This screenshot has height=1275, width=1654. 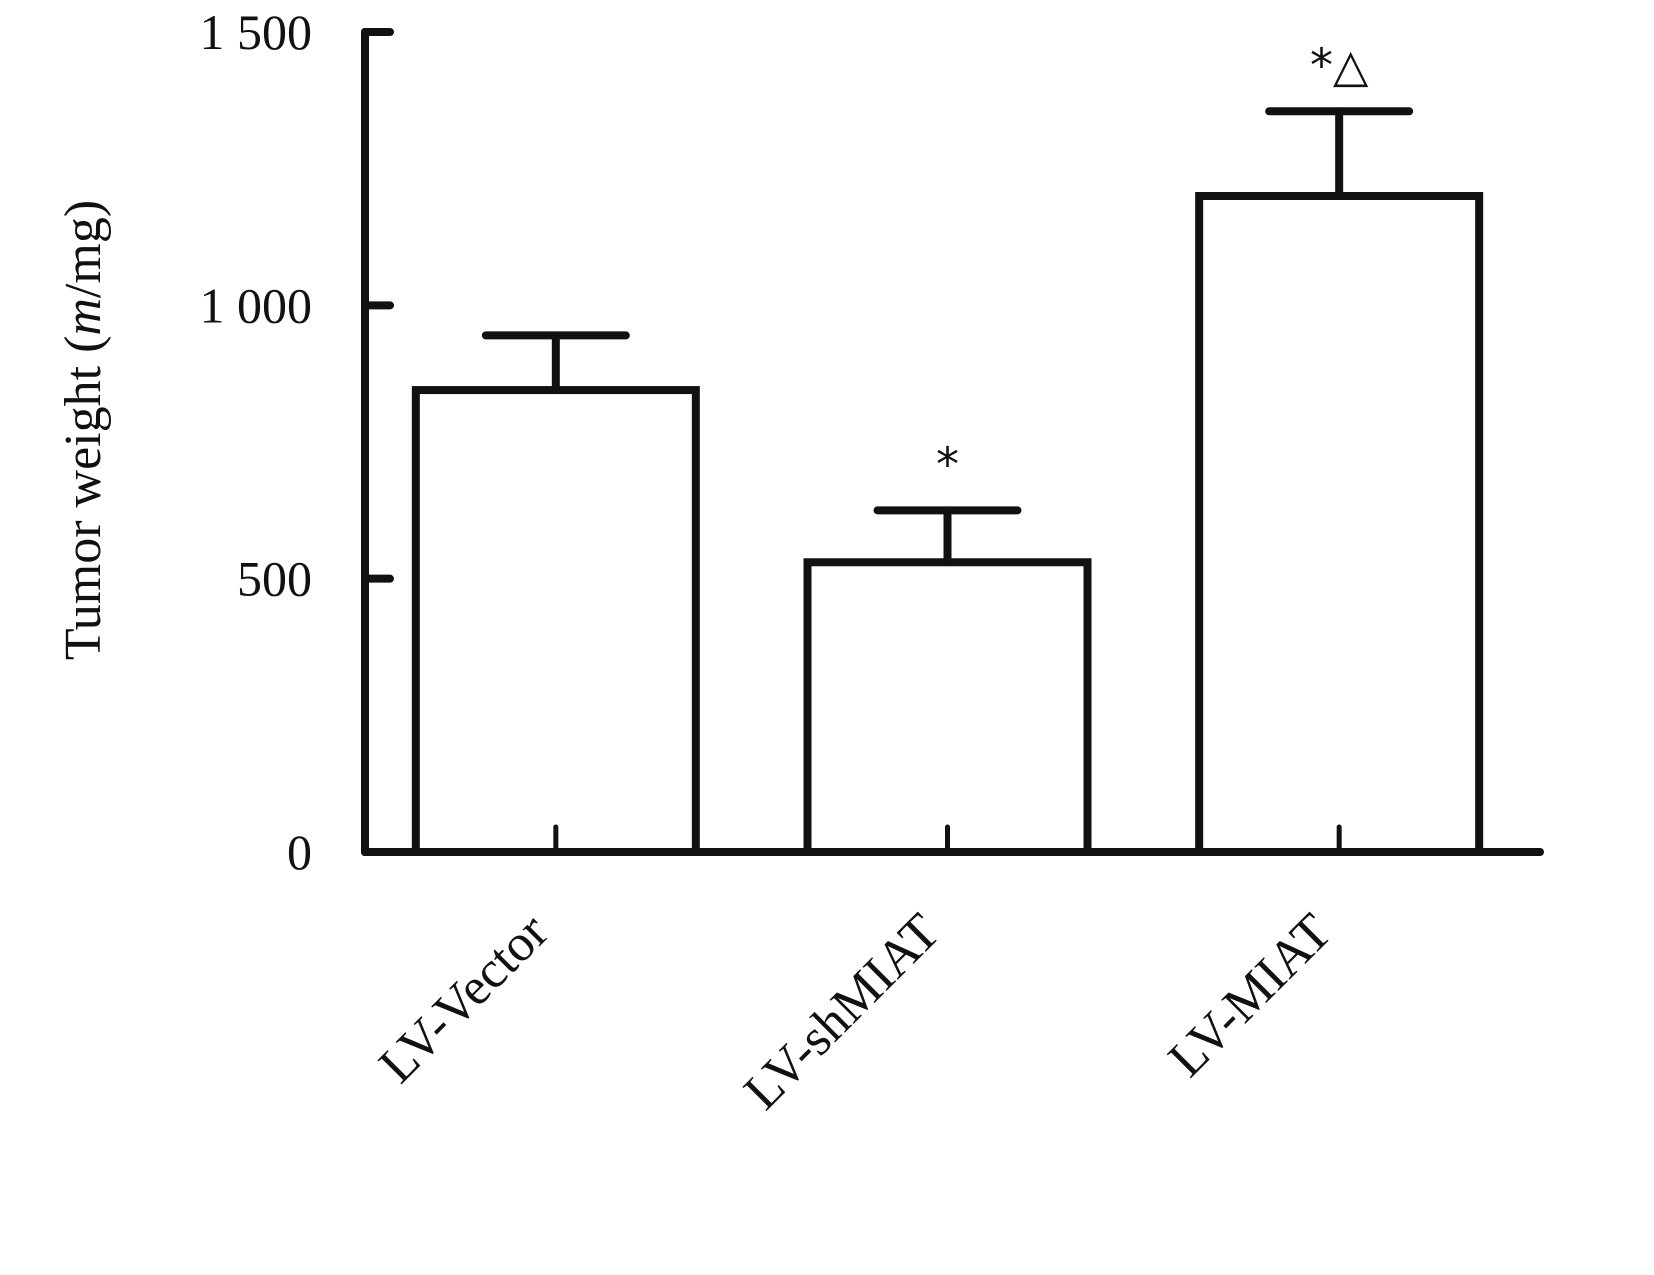 I want to click on significance-mark-2: *, so click(x=947, y=464).